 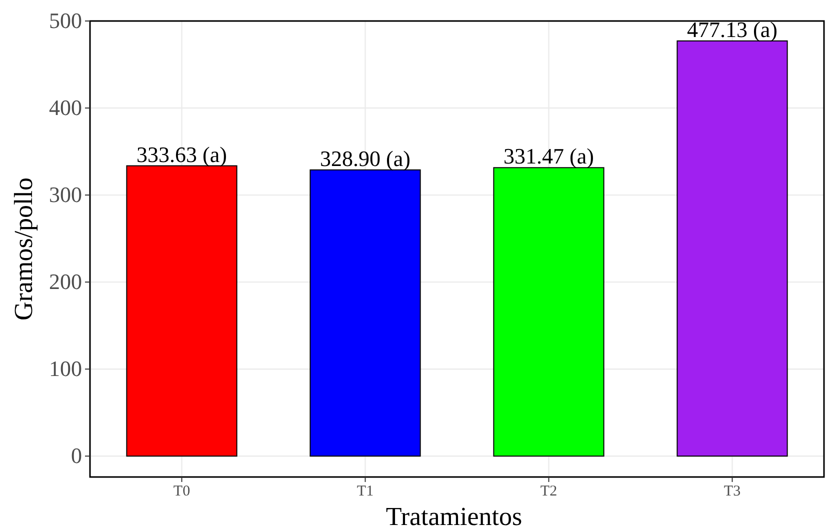 I want to click on y-tick-label: 0, so click(x=76, y=455).